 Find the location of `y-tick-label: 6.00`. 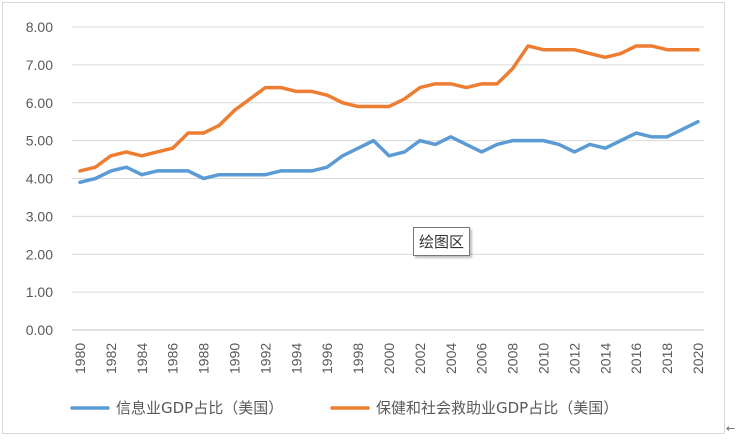

y-tick-label: 6.00 is located at coordinates (39, 103).